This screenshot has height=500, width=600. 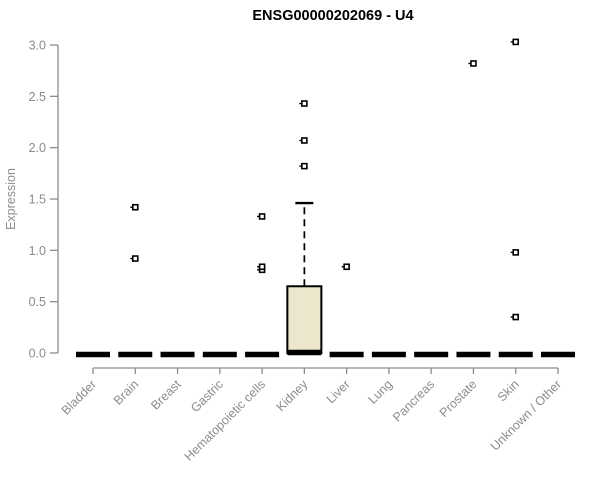 What do you see at coordinates (332, 16) in the screenshot?
I see `chart-title: ENSG00000202069 - U4` at bounding box center [332, 16].